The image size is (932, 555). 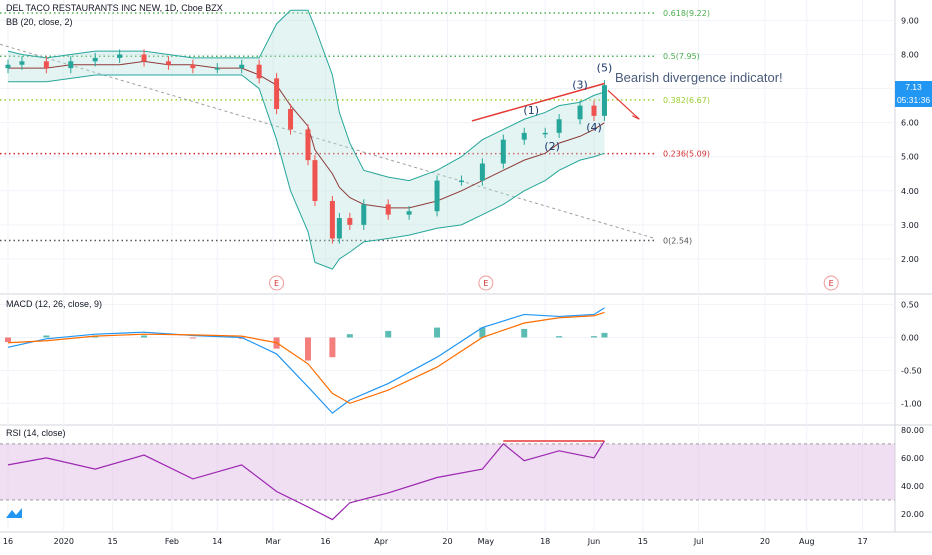 I want to click on bb-indicator-label: BB (20, close, 2), so click(x=39, y=22).